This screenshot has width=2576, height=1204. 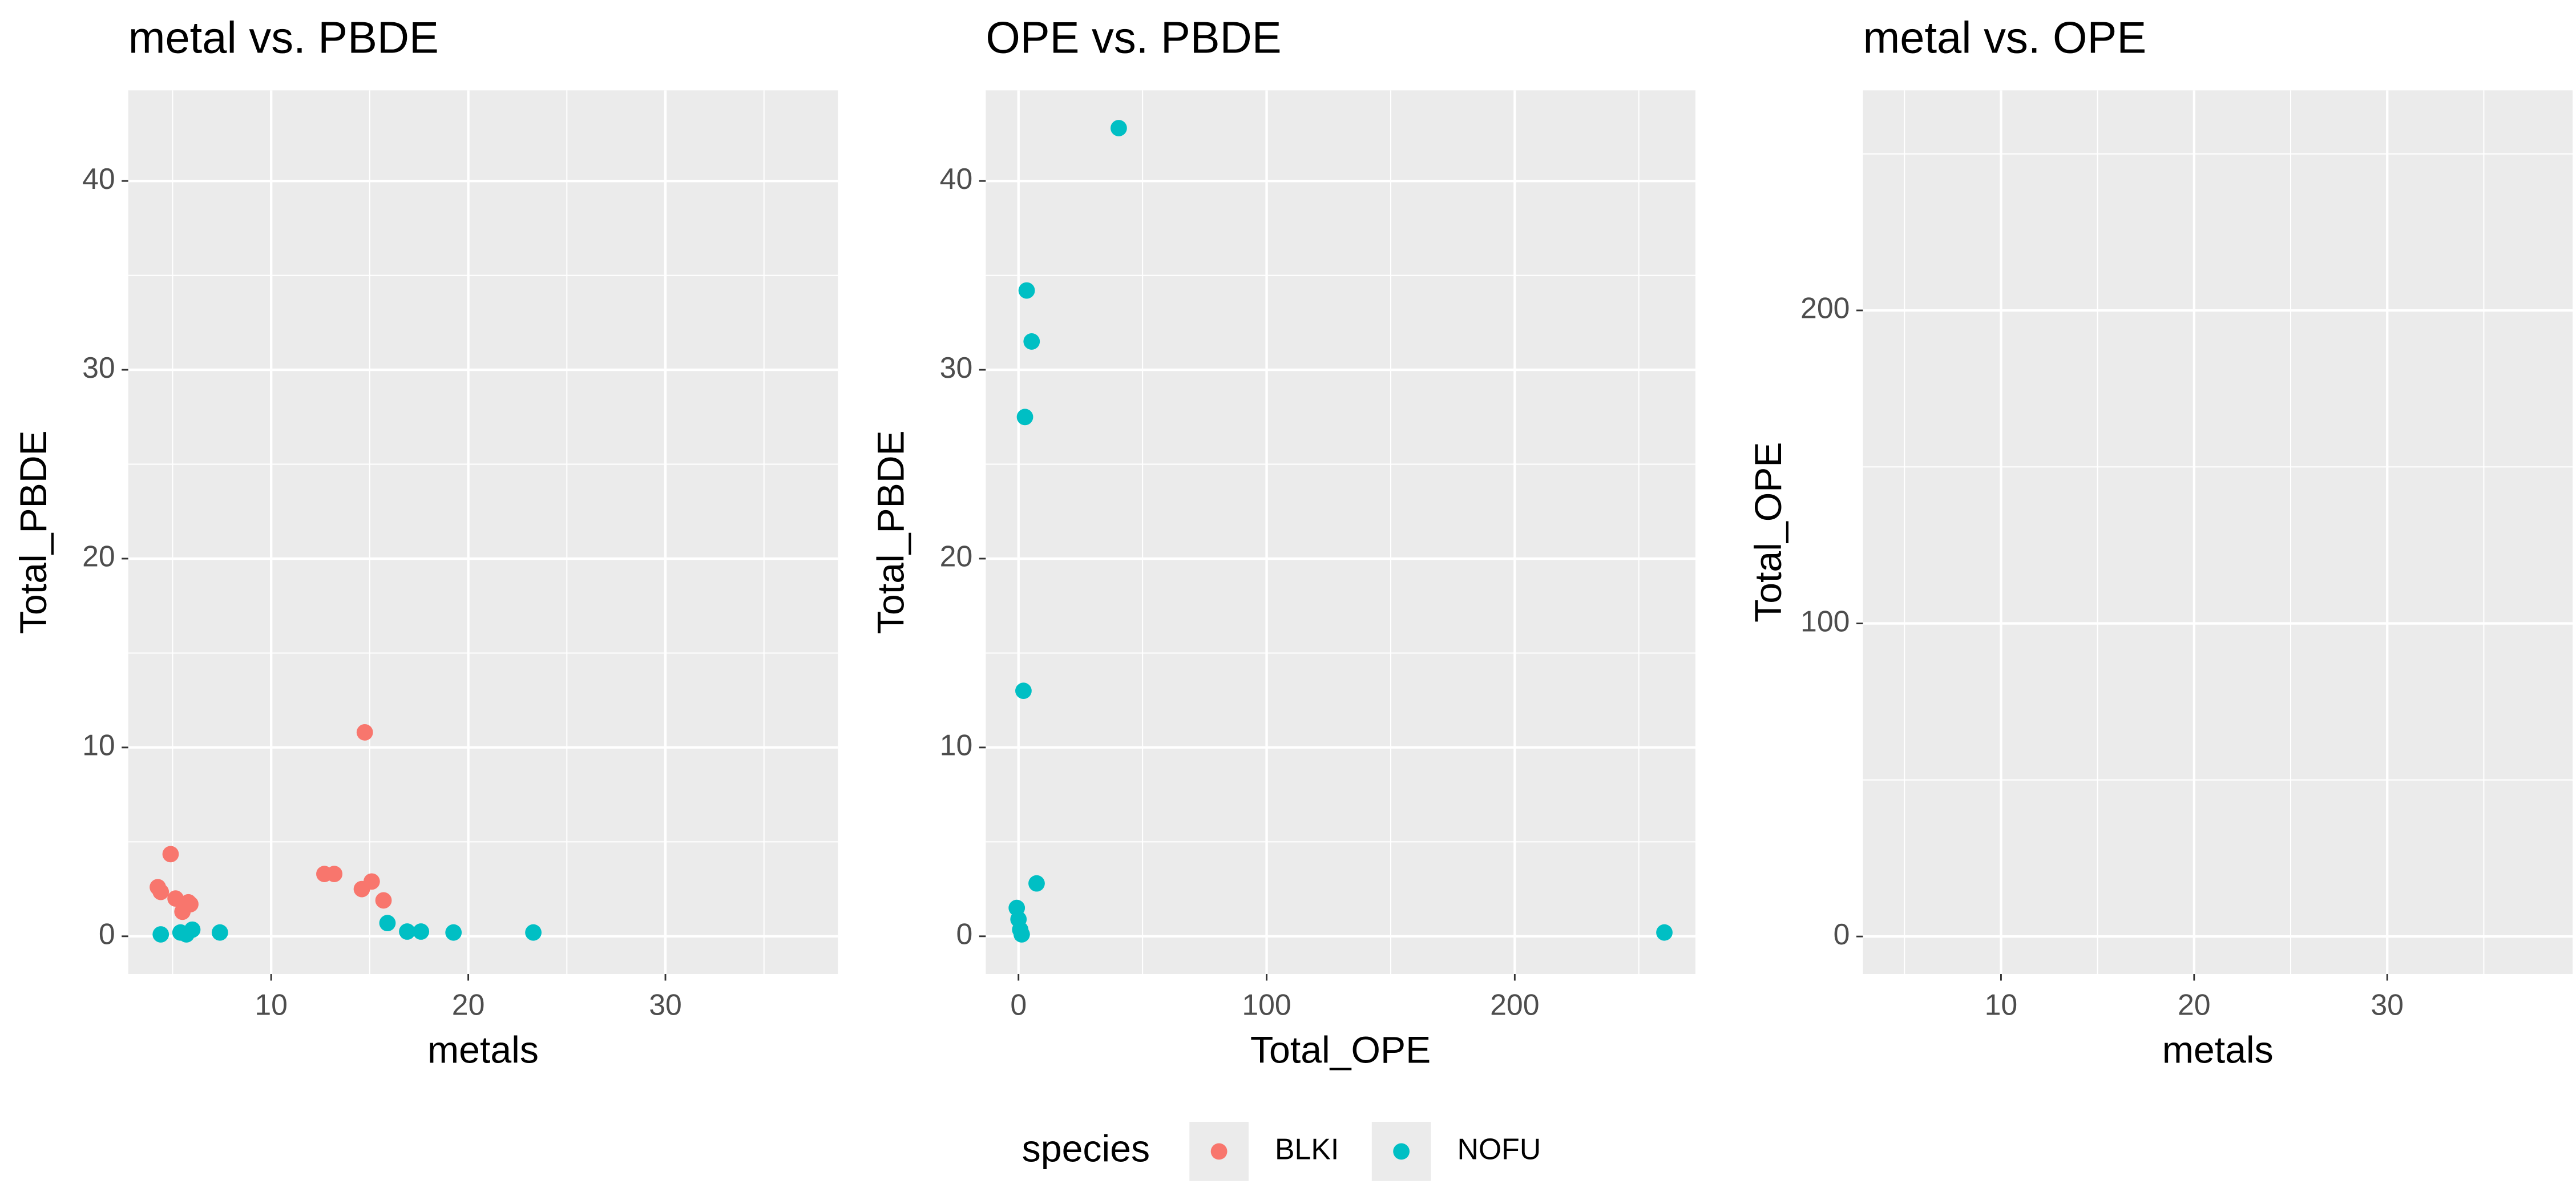 What do you see at coordinates (1086, 1149) in the screenshot?
I see `legend-title: species` at bounding box center [1086, 1149].